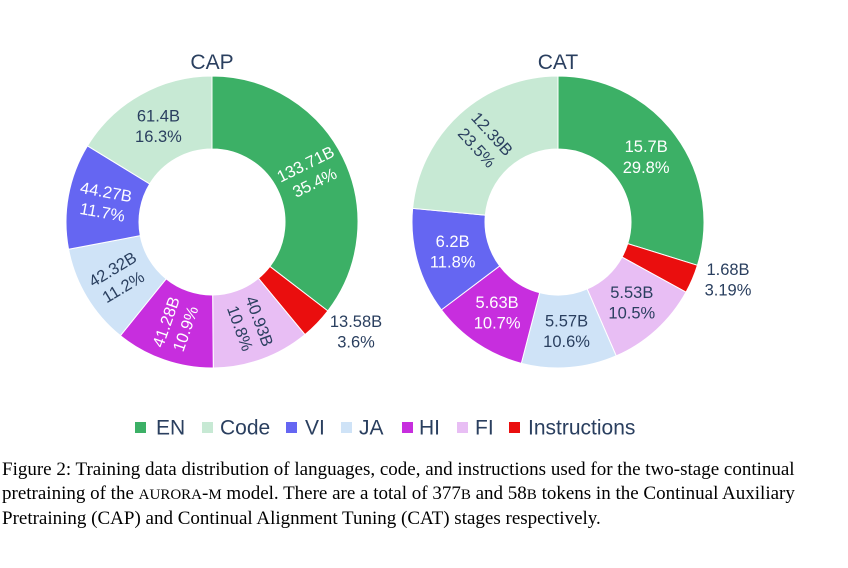 This screenshot has height=568, width=848. Describe the element at coordinates (315, 428) in the screenshot. I see `legend-label-vi: VI` at that location.